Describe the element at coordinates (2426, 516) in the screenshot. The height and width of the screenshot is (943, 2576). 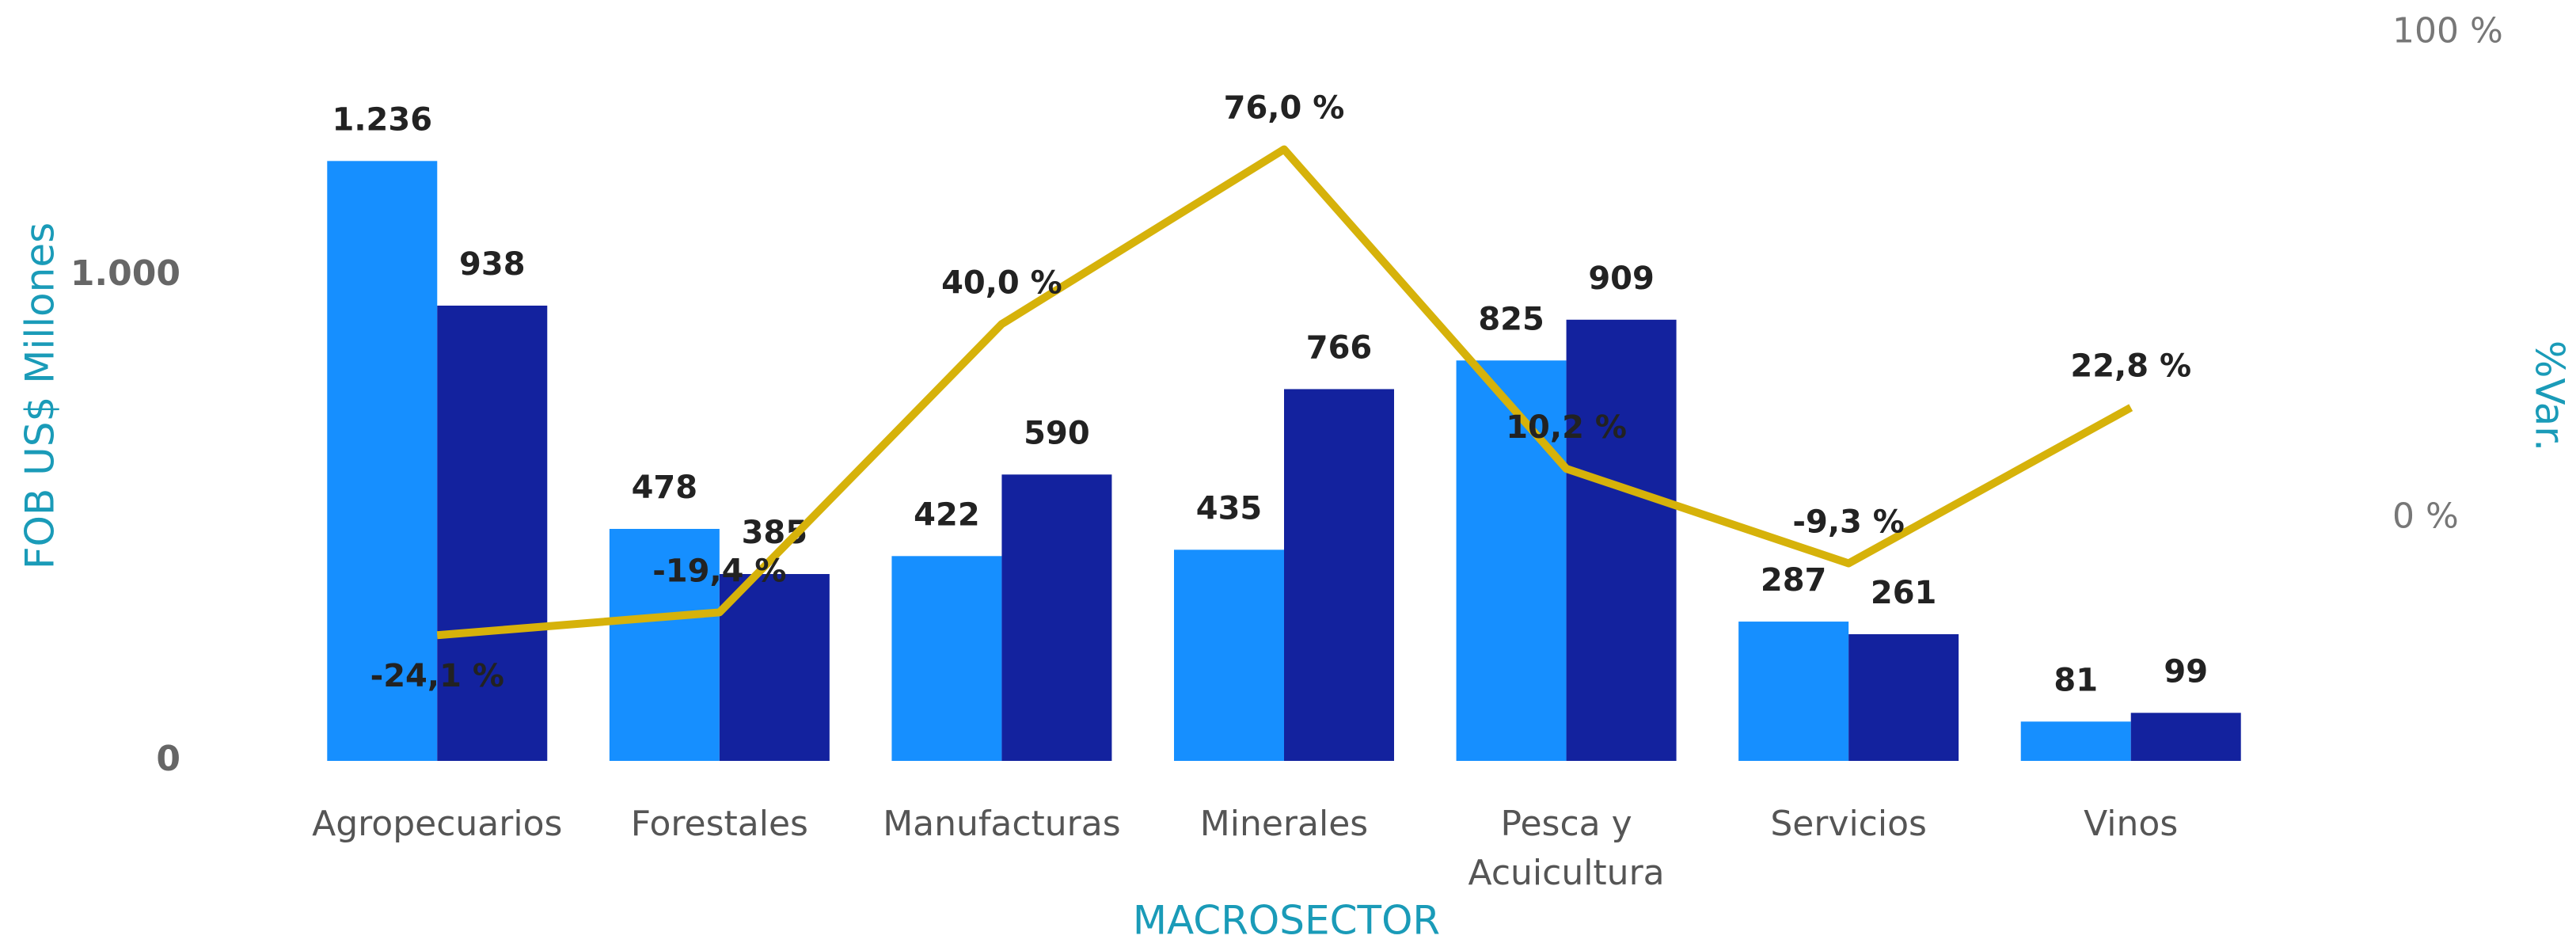
I see `y2-tick-label: 0 %` at that location.